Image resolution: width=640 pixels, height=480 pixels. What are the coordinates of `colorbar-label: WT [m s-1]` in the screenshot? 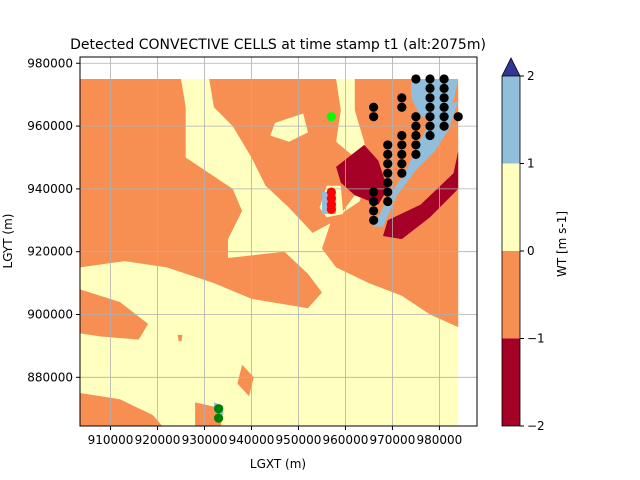 It's located at (562, 244).